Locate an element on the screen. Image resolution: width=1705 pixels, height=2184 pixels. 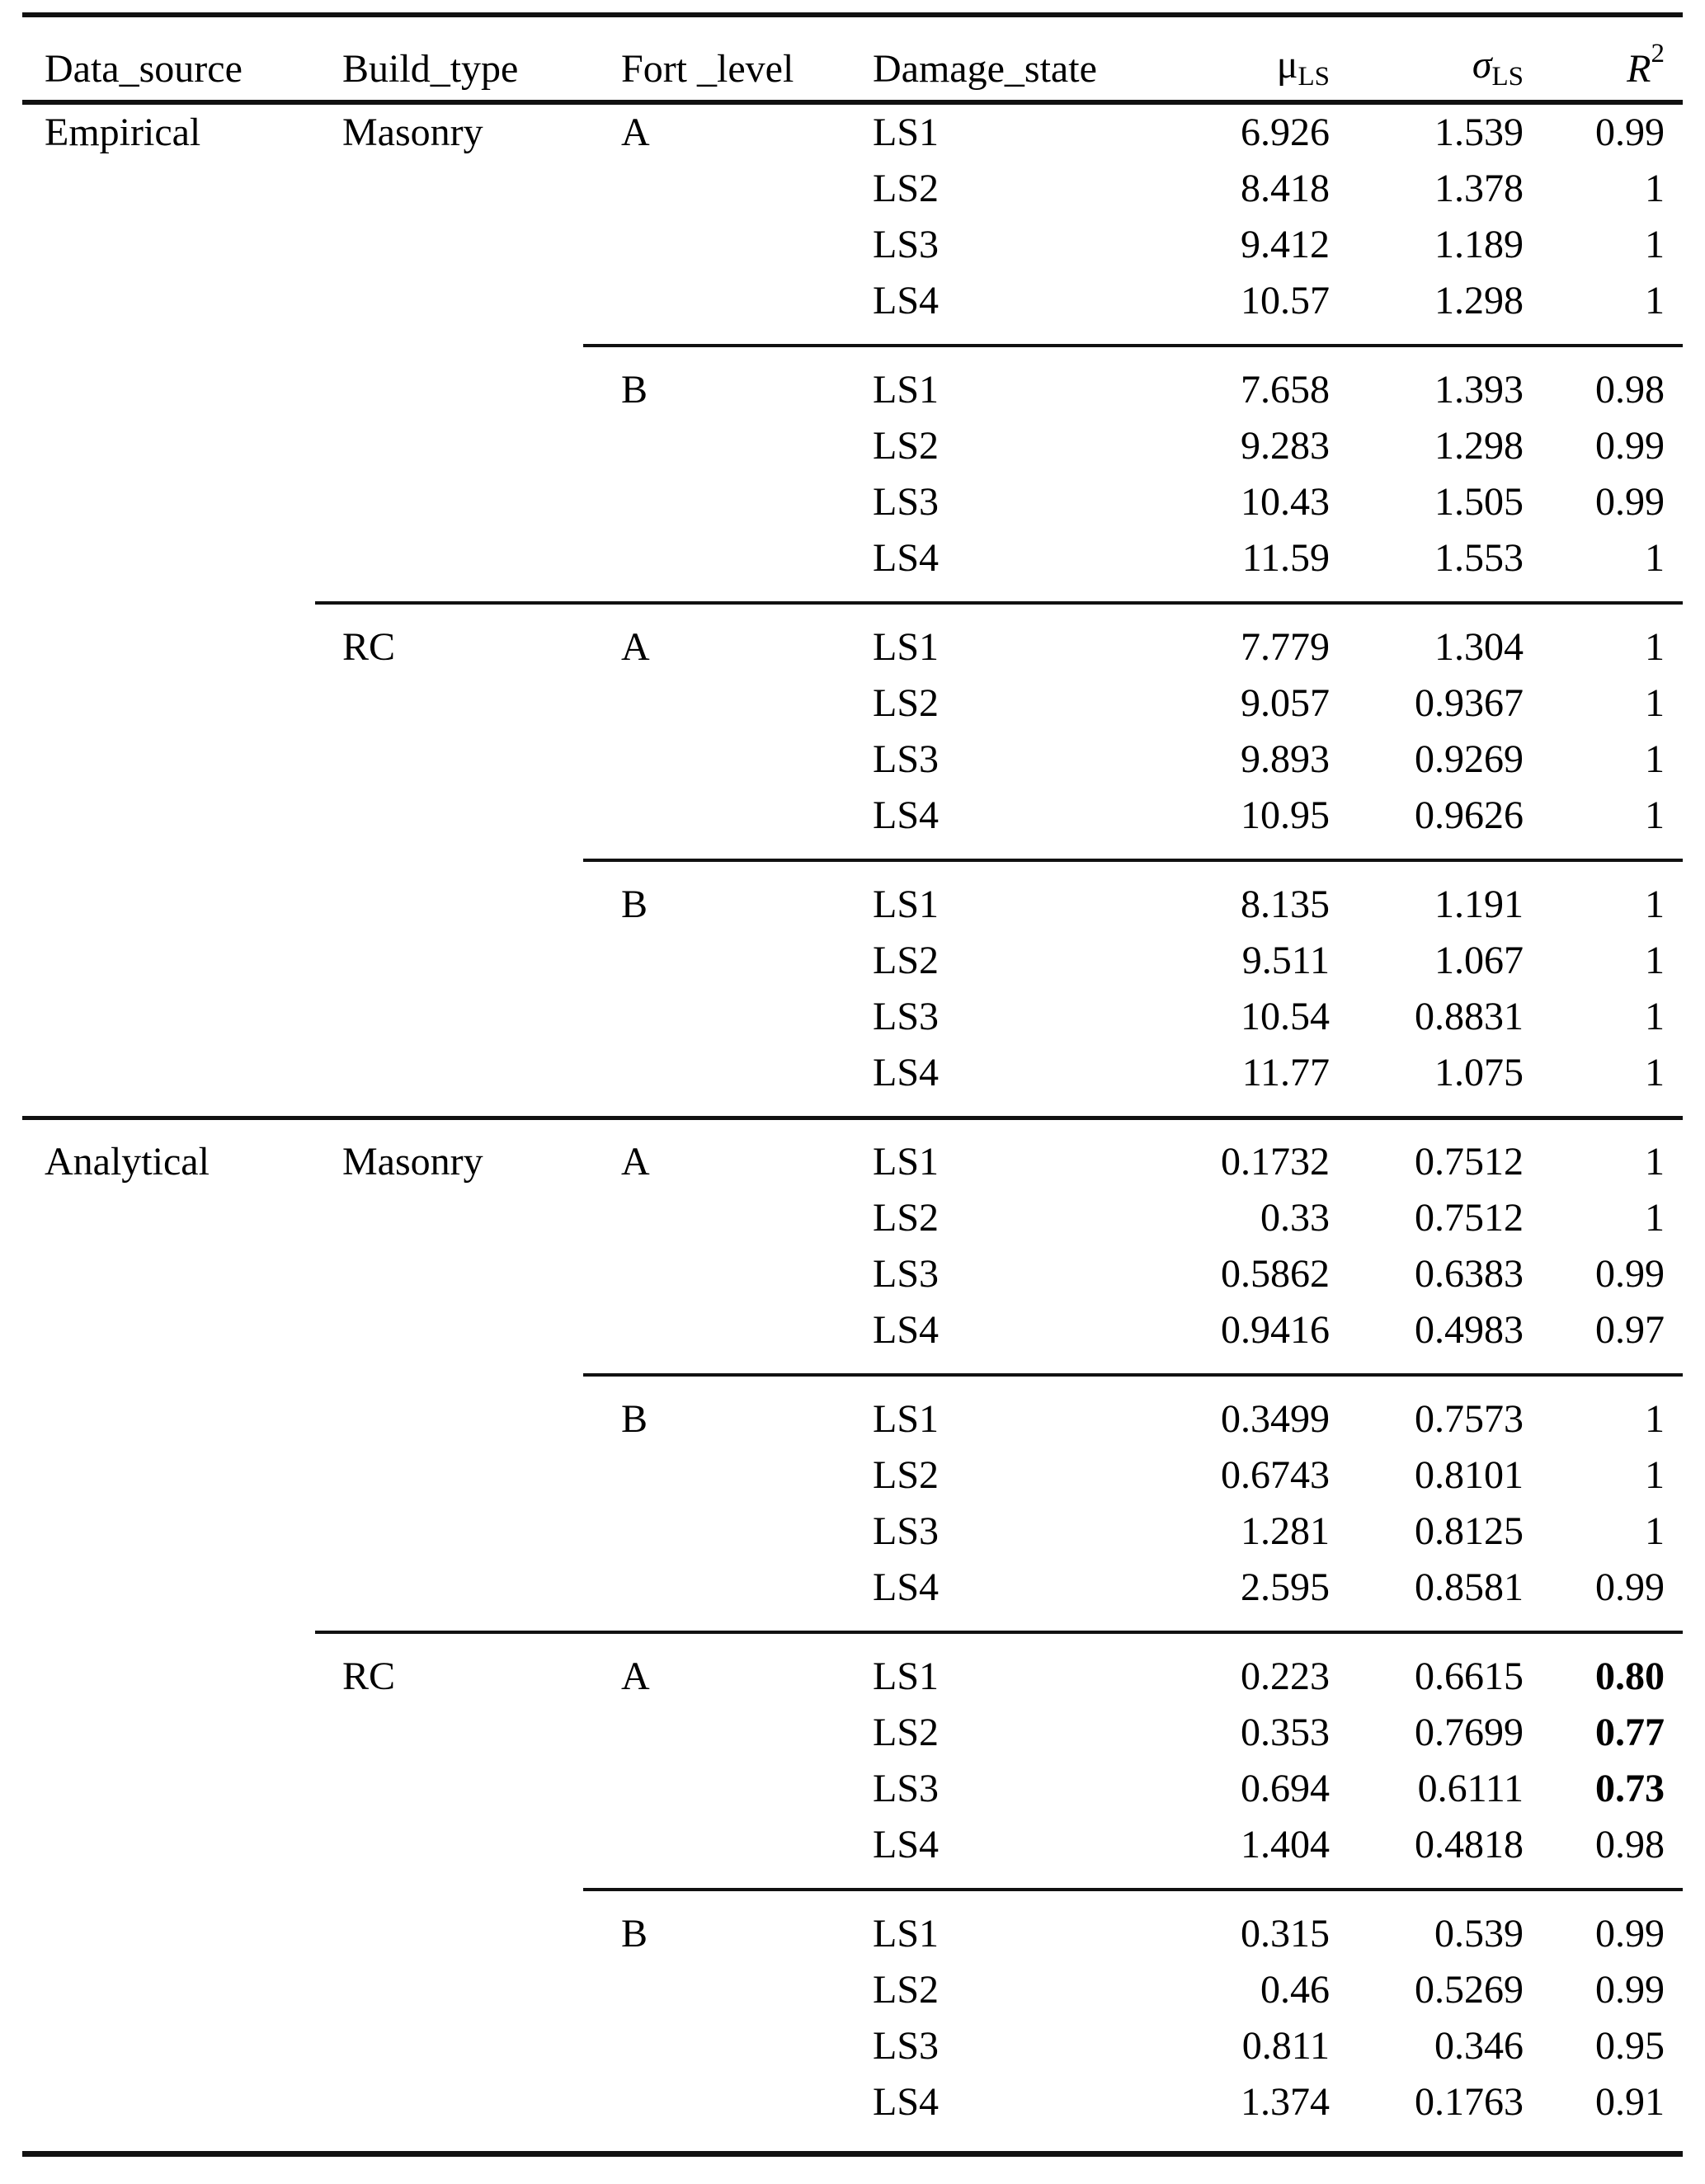
mu-cell: 9.893 is located at coordinates (1285, 759).